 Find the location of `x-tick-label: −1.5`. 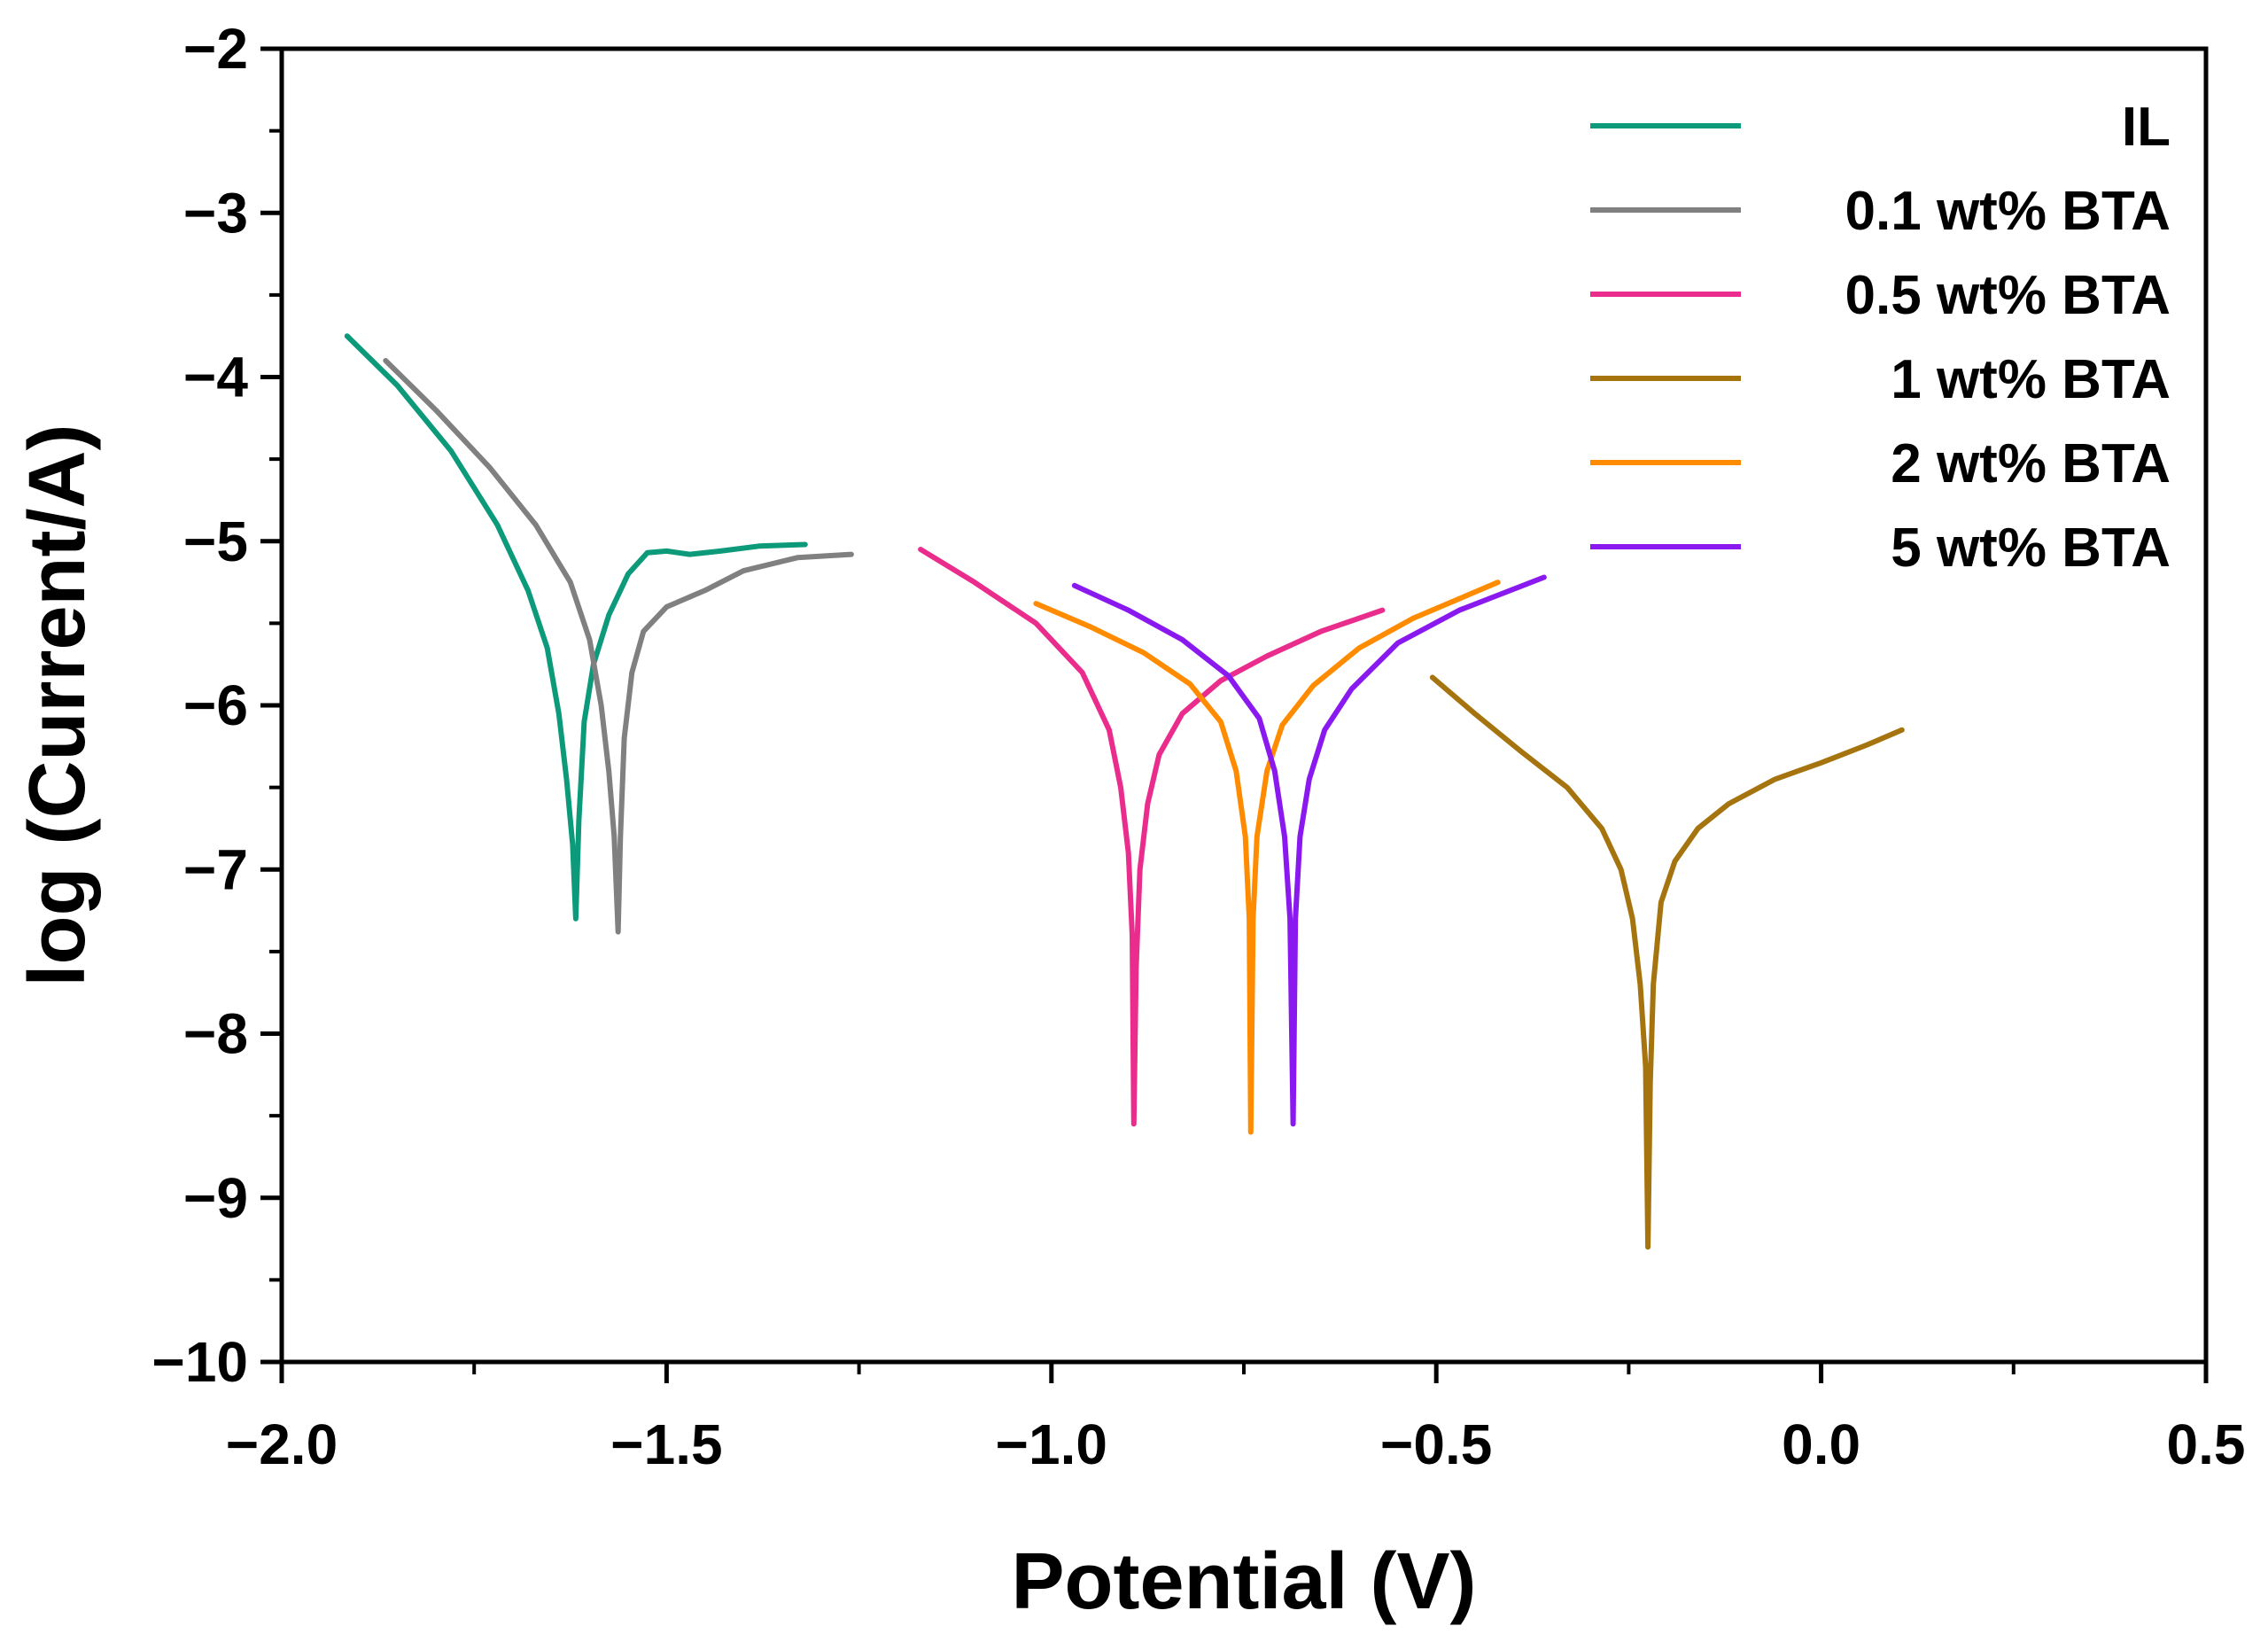

x-tick-label: −1.5 is located at coordinates (666, 1444).